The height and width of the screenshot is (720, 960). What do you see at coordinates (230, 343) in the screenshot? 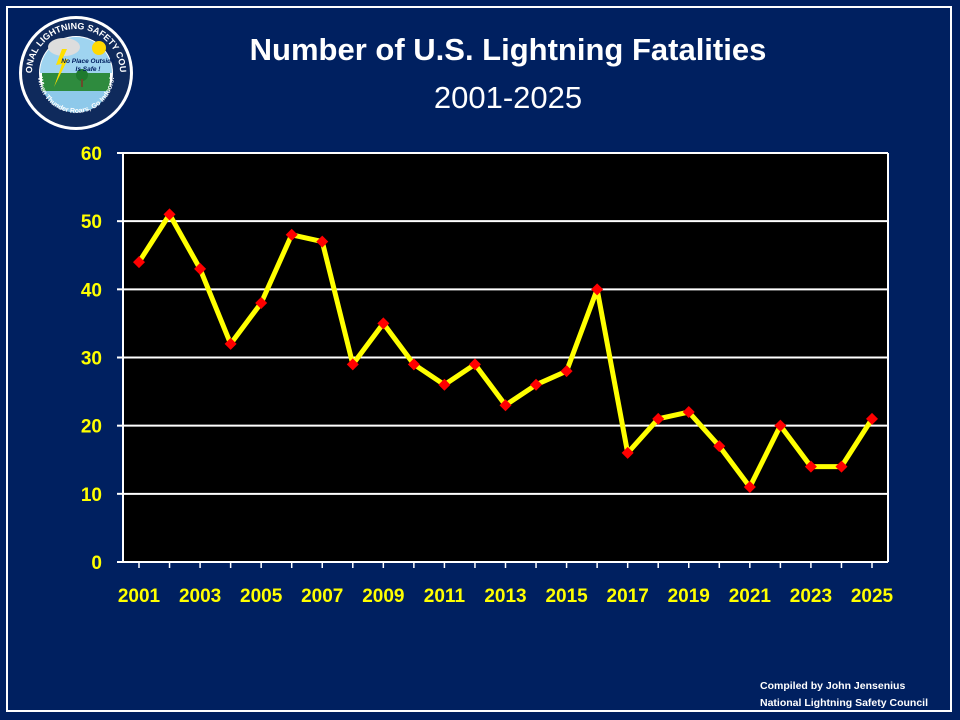
I see `data-point-2004` at bounding box center [230, 343].